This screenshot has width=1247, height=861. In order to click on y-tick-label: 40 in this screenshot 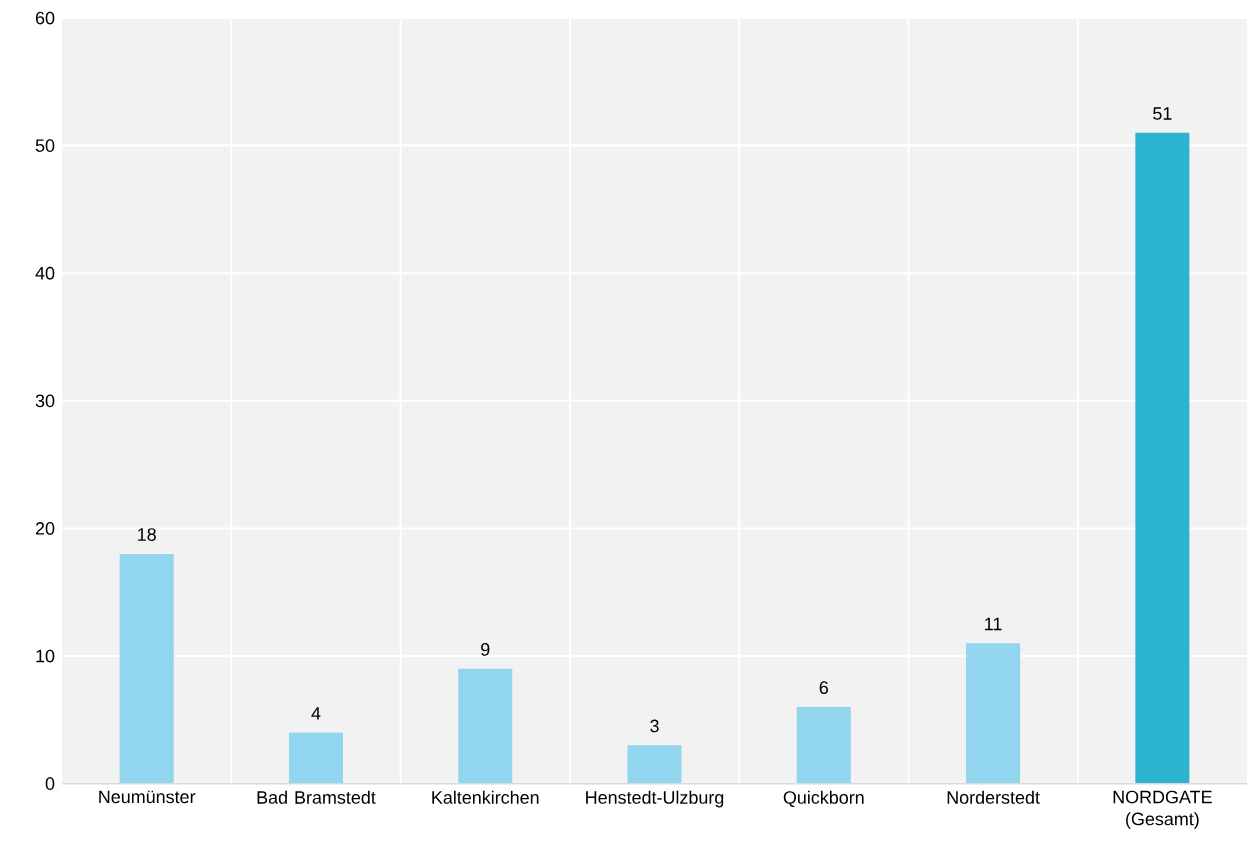, I will do `click(45, 273)`.